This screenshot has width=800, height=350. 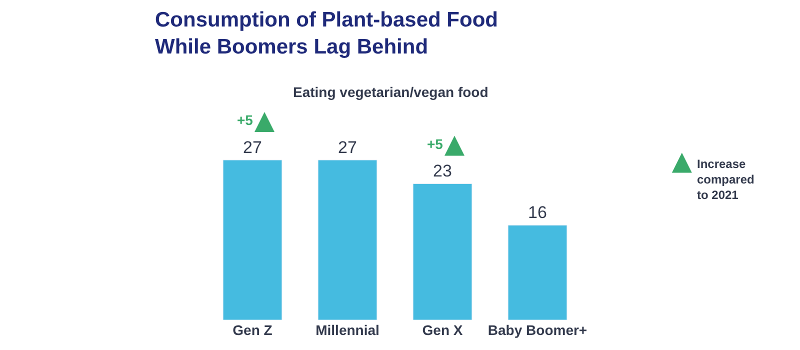 What do you see at coordinates (326, 33) in the screenshot?
I see `chart-title: Consumption of Plant-based Food While Boomers Lag Behind` at bounding box center [326, 33].